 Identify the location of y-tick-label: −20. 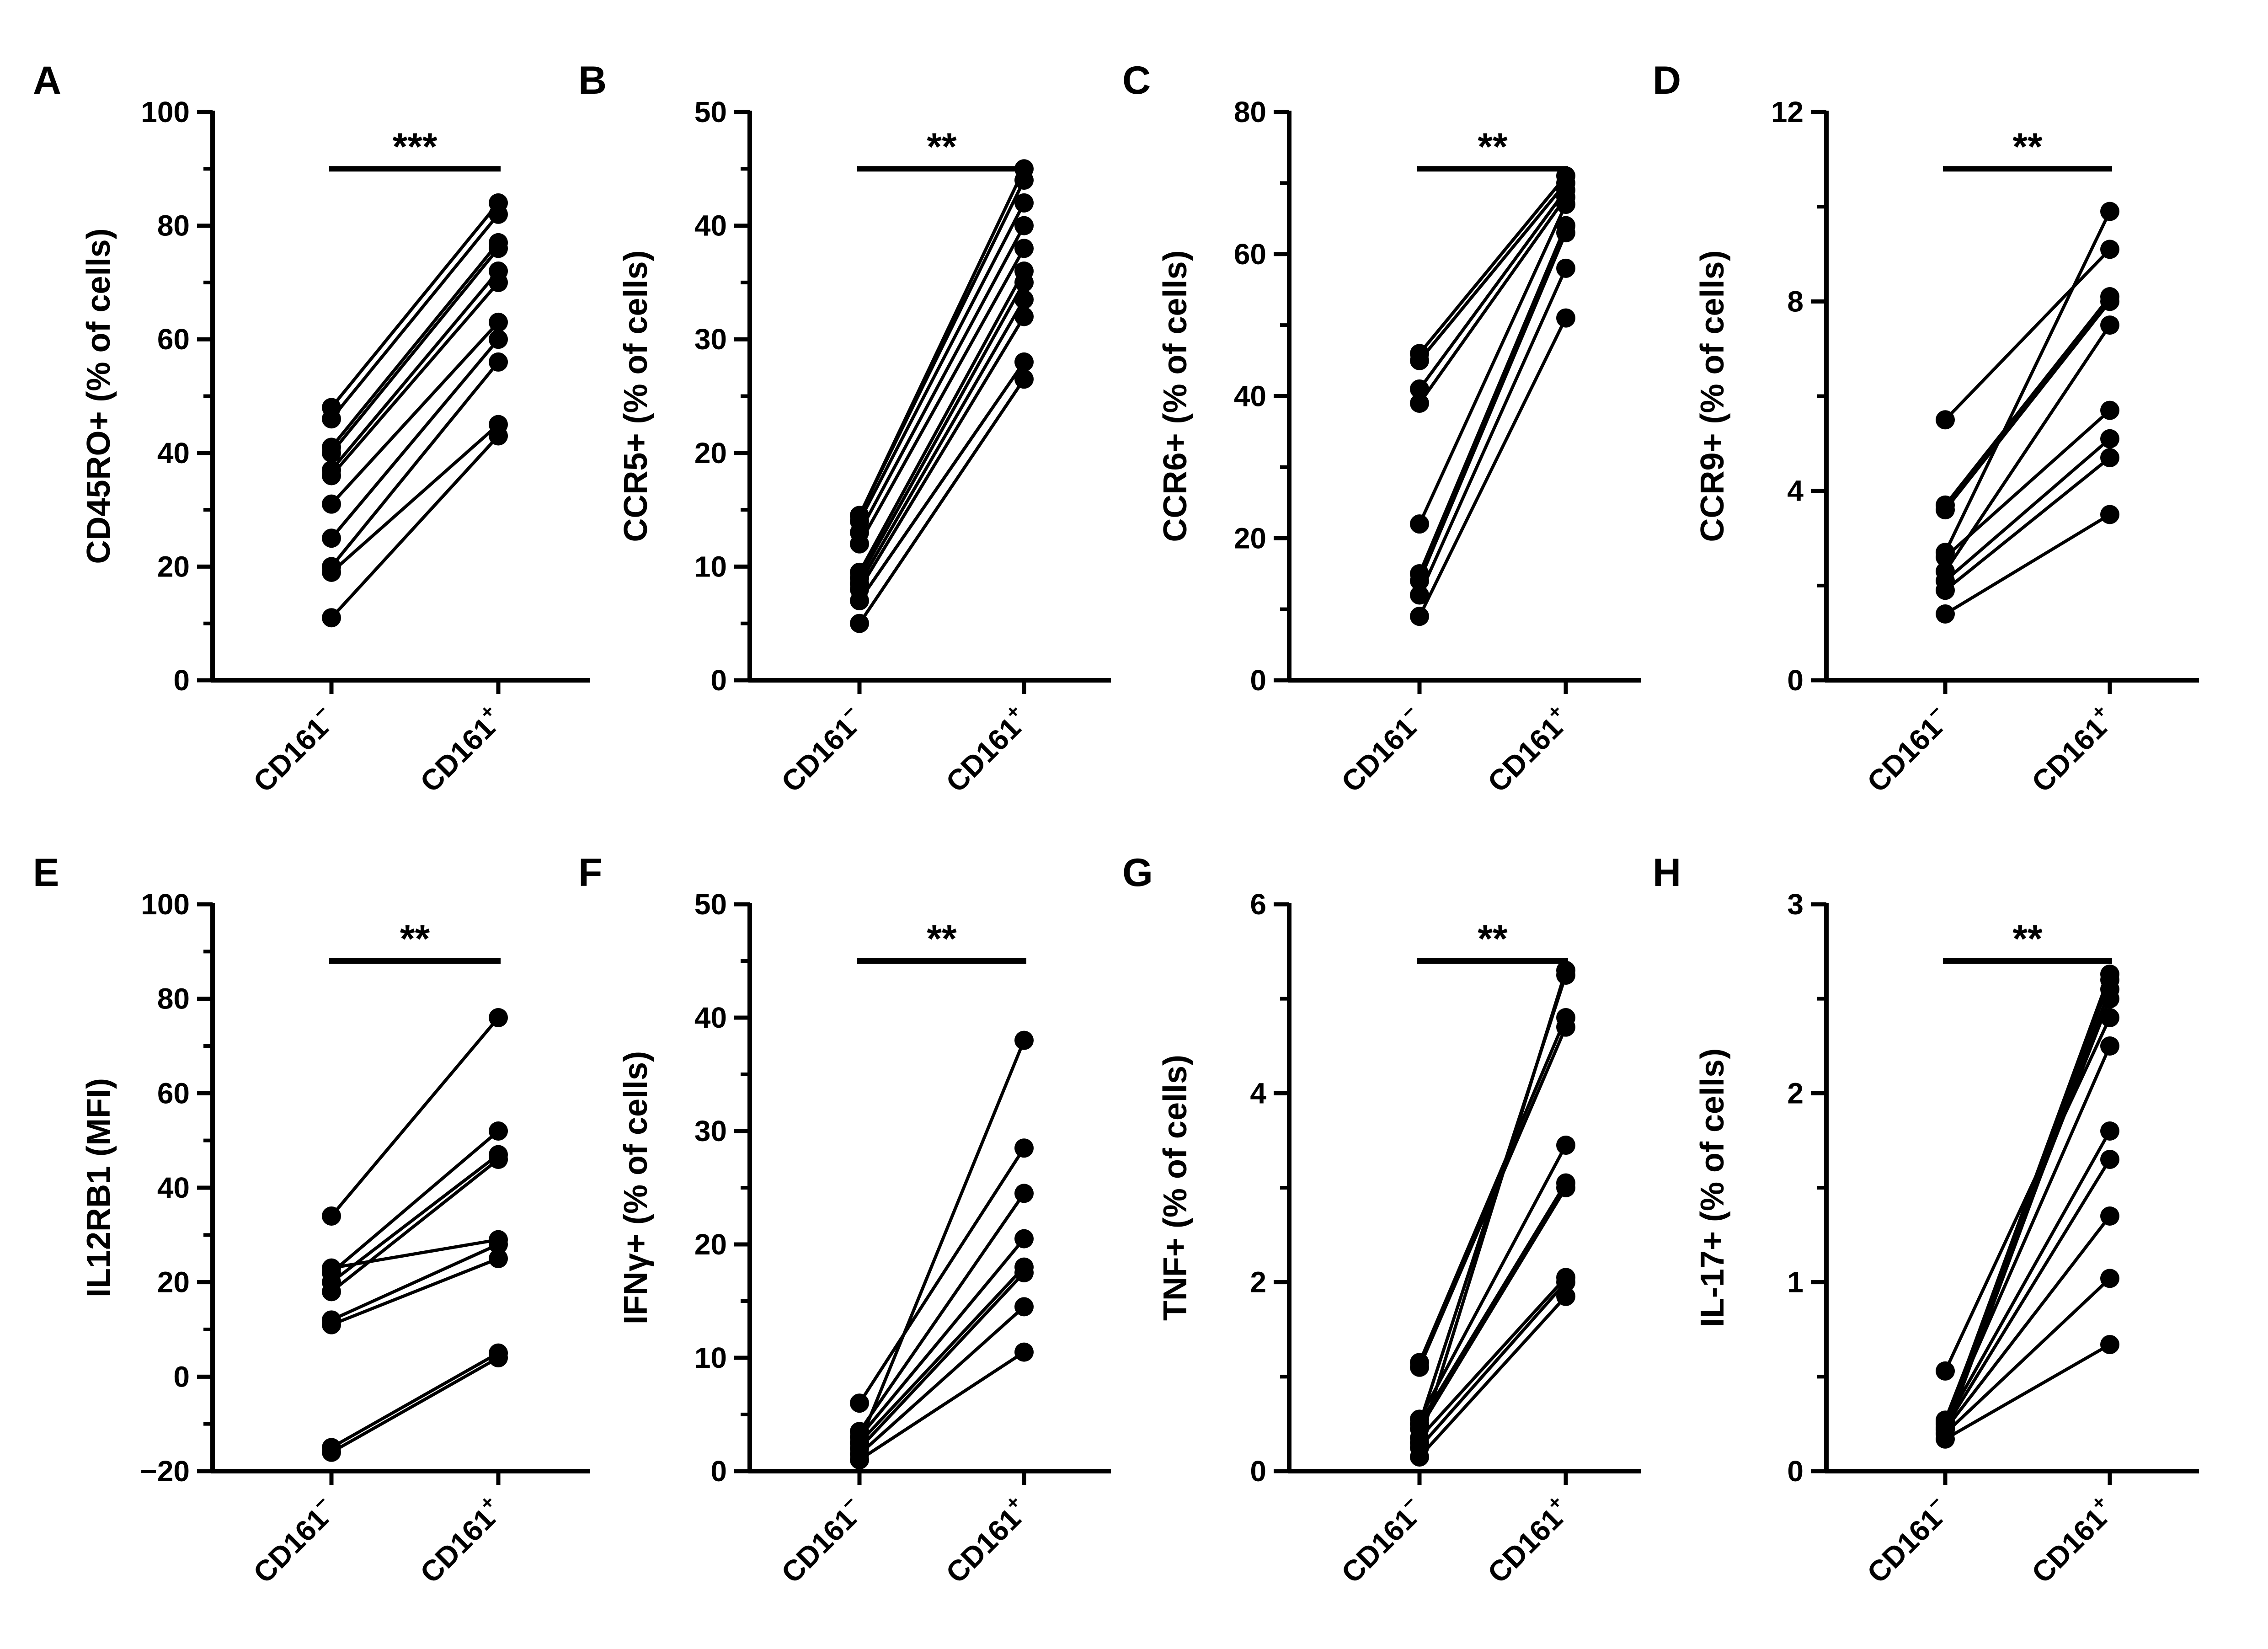
(165, 1471).